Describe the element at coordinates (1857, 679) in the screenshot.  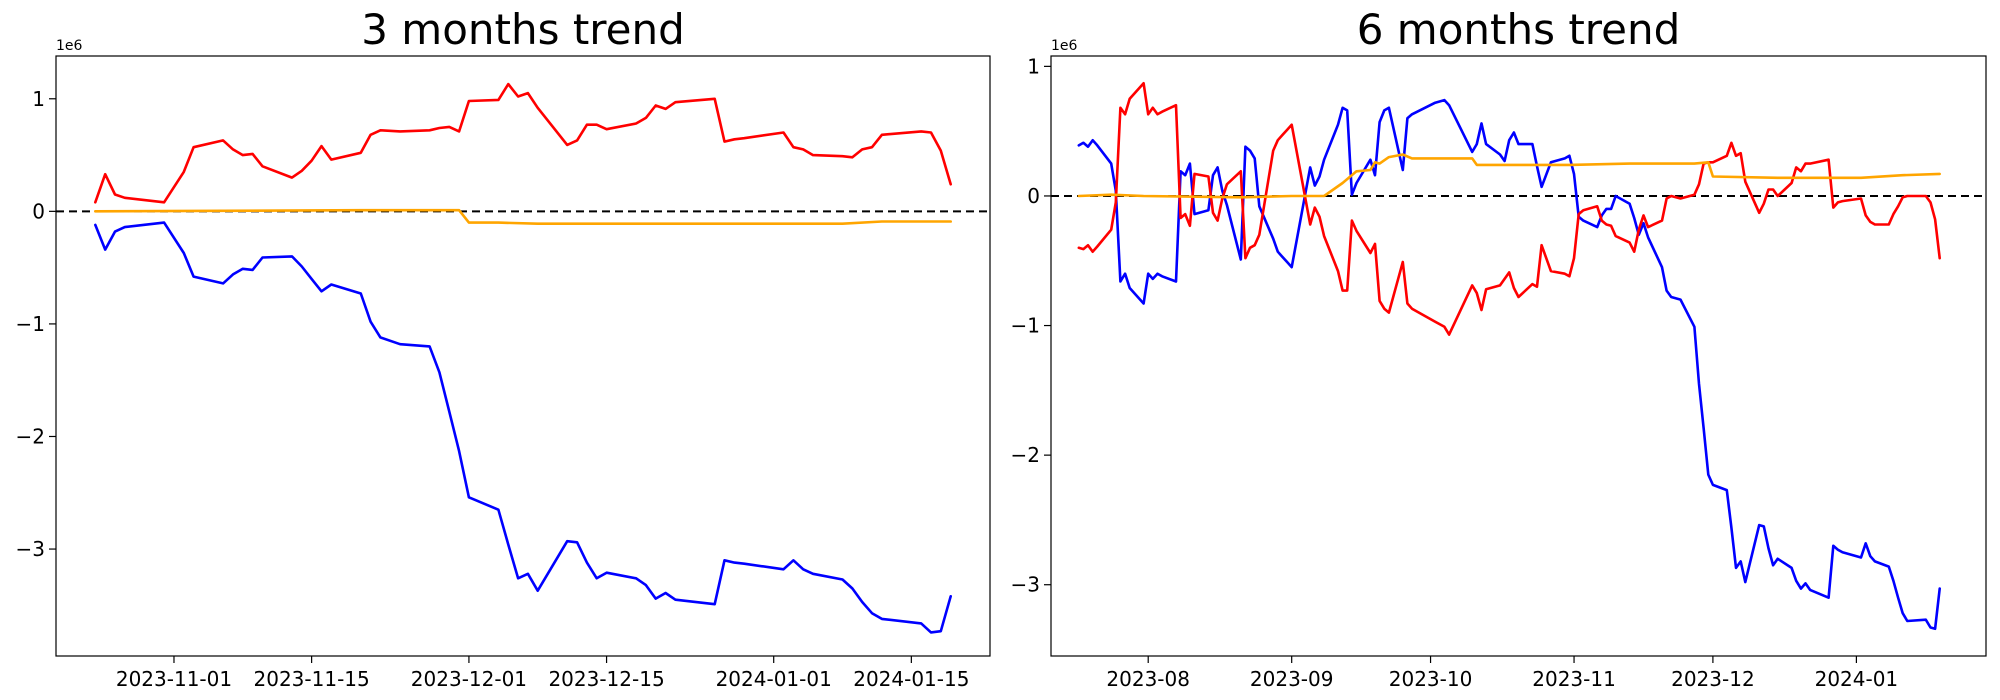
I see `x-tick-label: 2024-01` at that location.